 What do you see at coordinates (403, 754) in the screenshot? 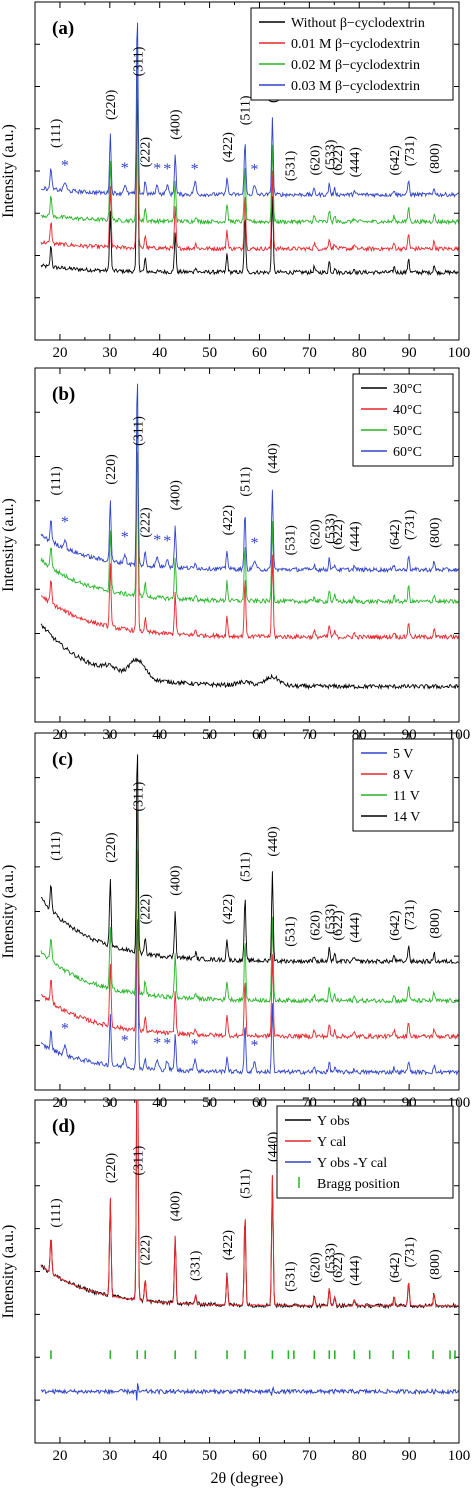
I see `legend-label: 5 V` at bounding box center [403, 754].